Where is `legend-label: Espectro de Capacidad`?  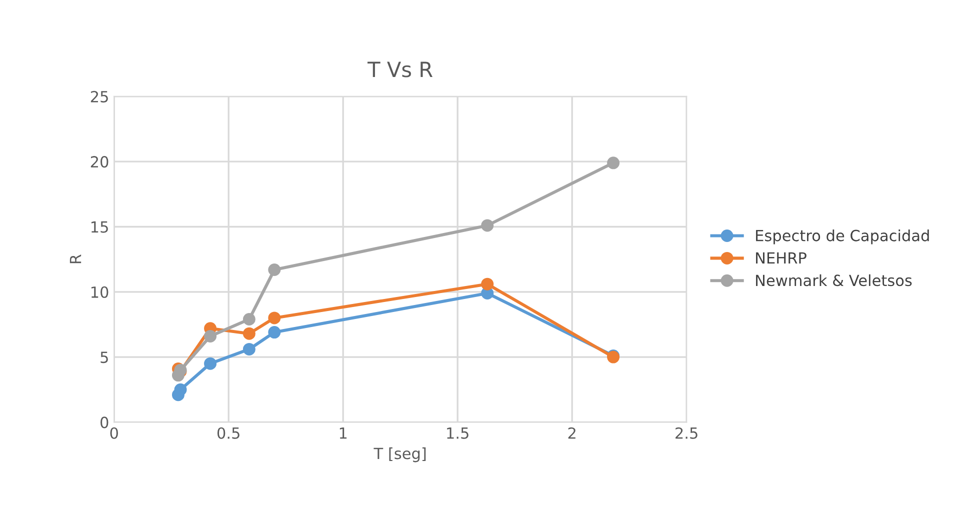
legend-label: Espectro de Capacidad is located at coordinates (842, 237).